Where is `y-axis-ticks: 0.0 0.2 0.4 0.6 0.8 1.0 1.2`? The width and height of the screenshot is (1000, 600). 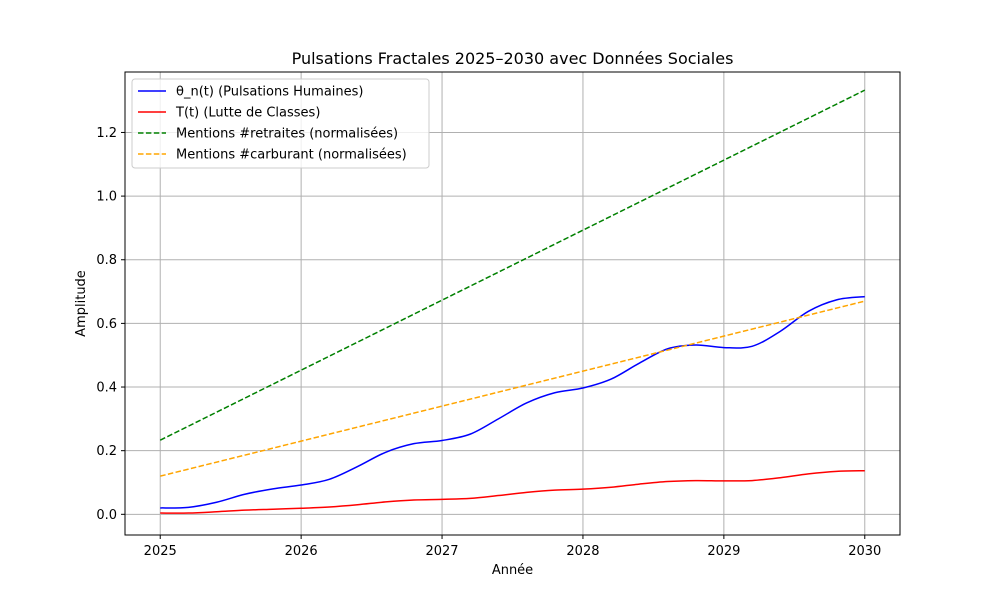
y-axis-ticks: 0.0 0.2 0.4 0.6 0.8 1.0 1.2 is located at coordinates (110, 324).